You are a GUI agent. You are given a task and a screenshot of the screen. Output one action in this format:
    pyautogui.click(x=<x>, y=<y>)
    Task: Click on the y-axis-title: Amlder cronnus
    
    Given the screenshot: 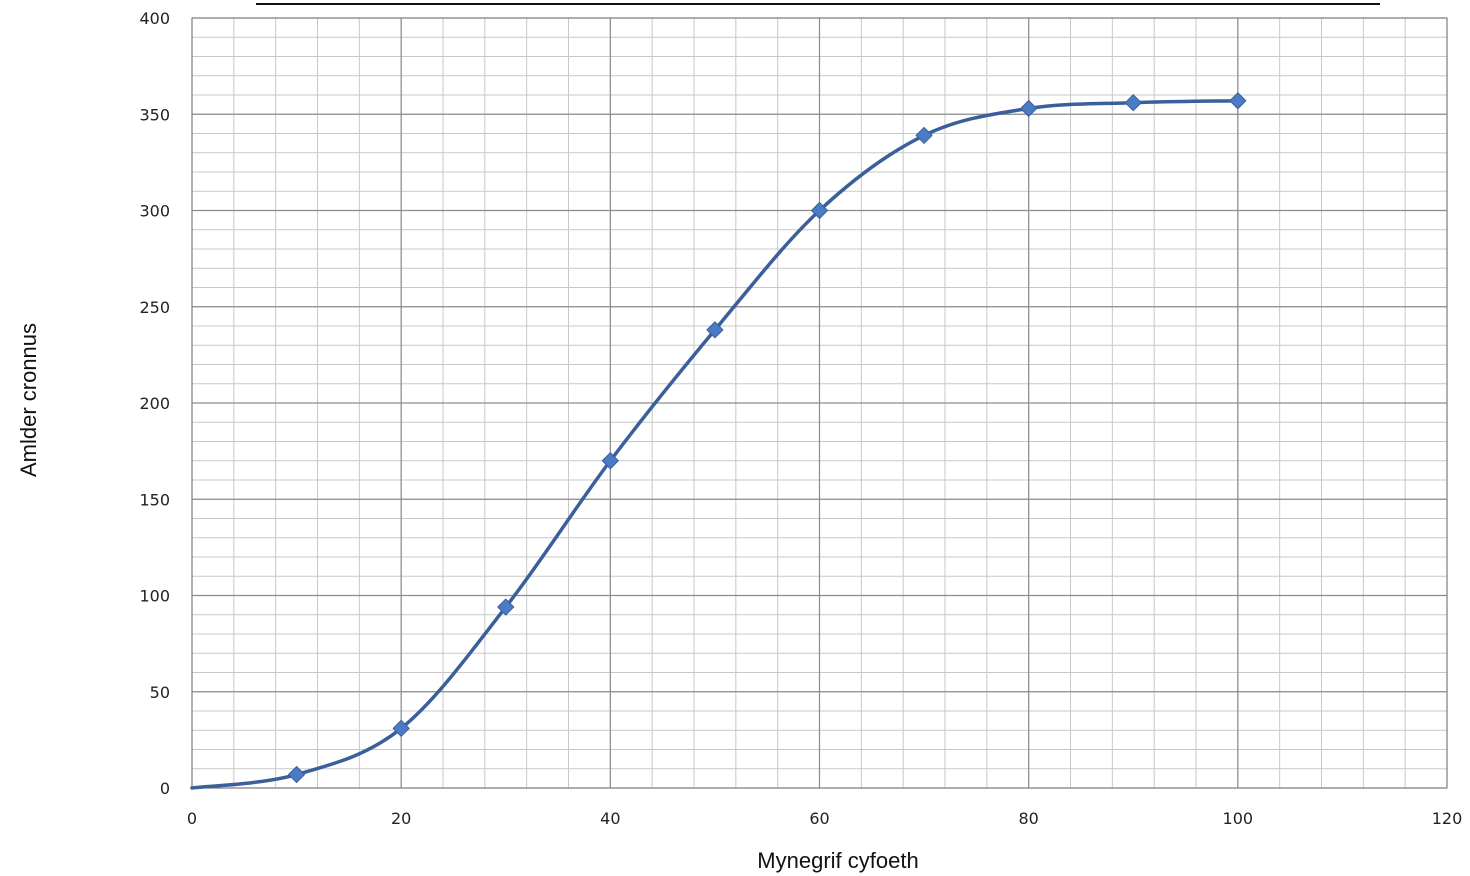 What is the action you would take?
    pyautogui.click(x=28, y=400)
    